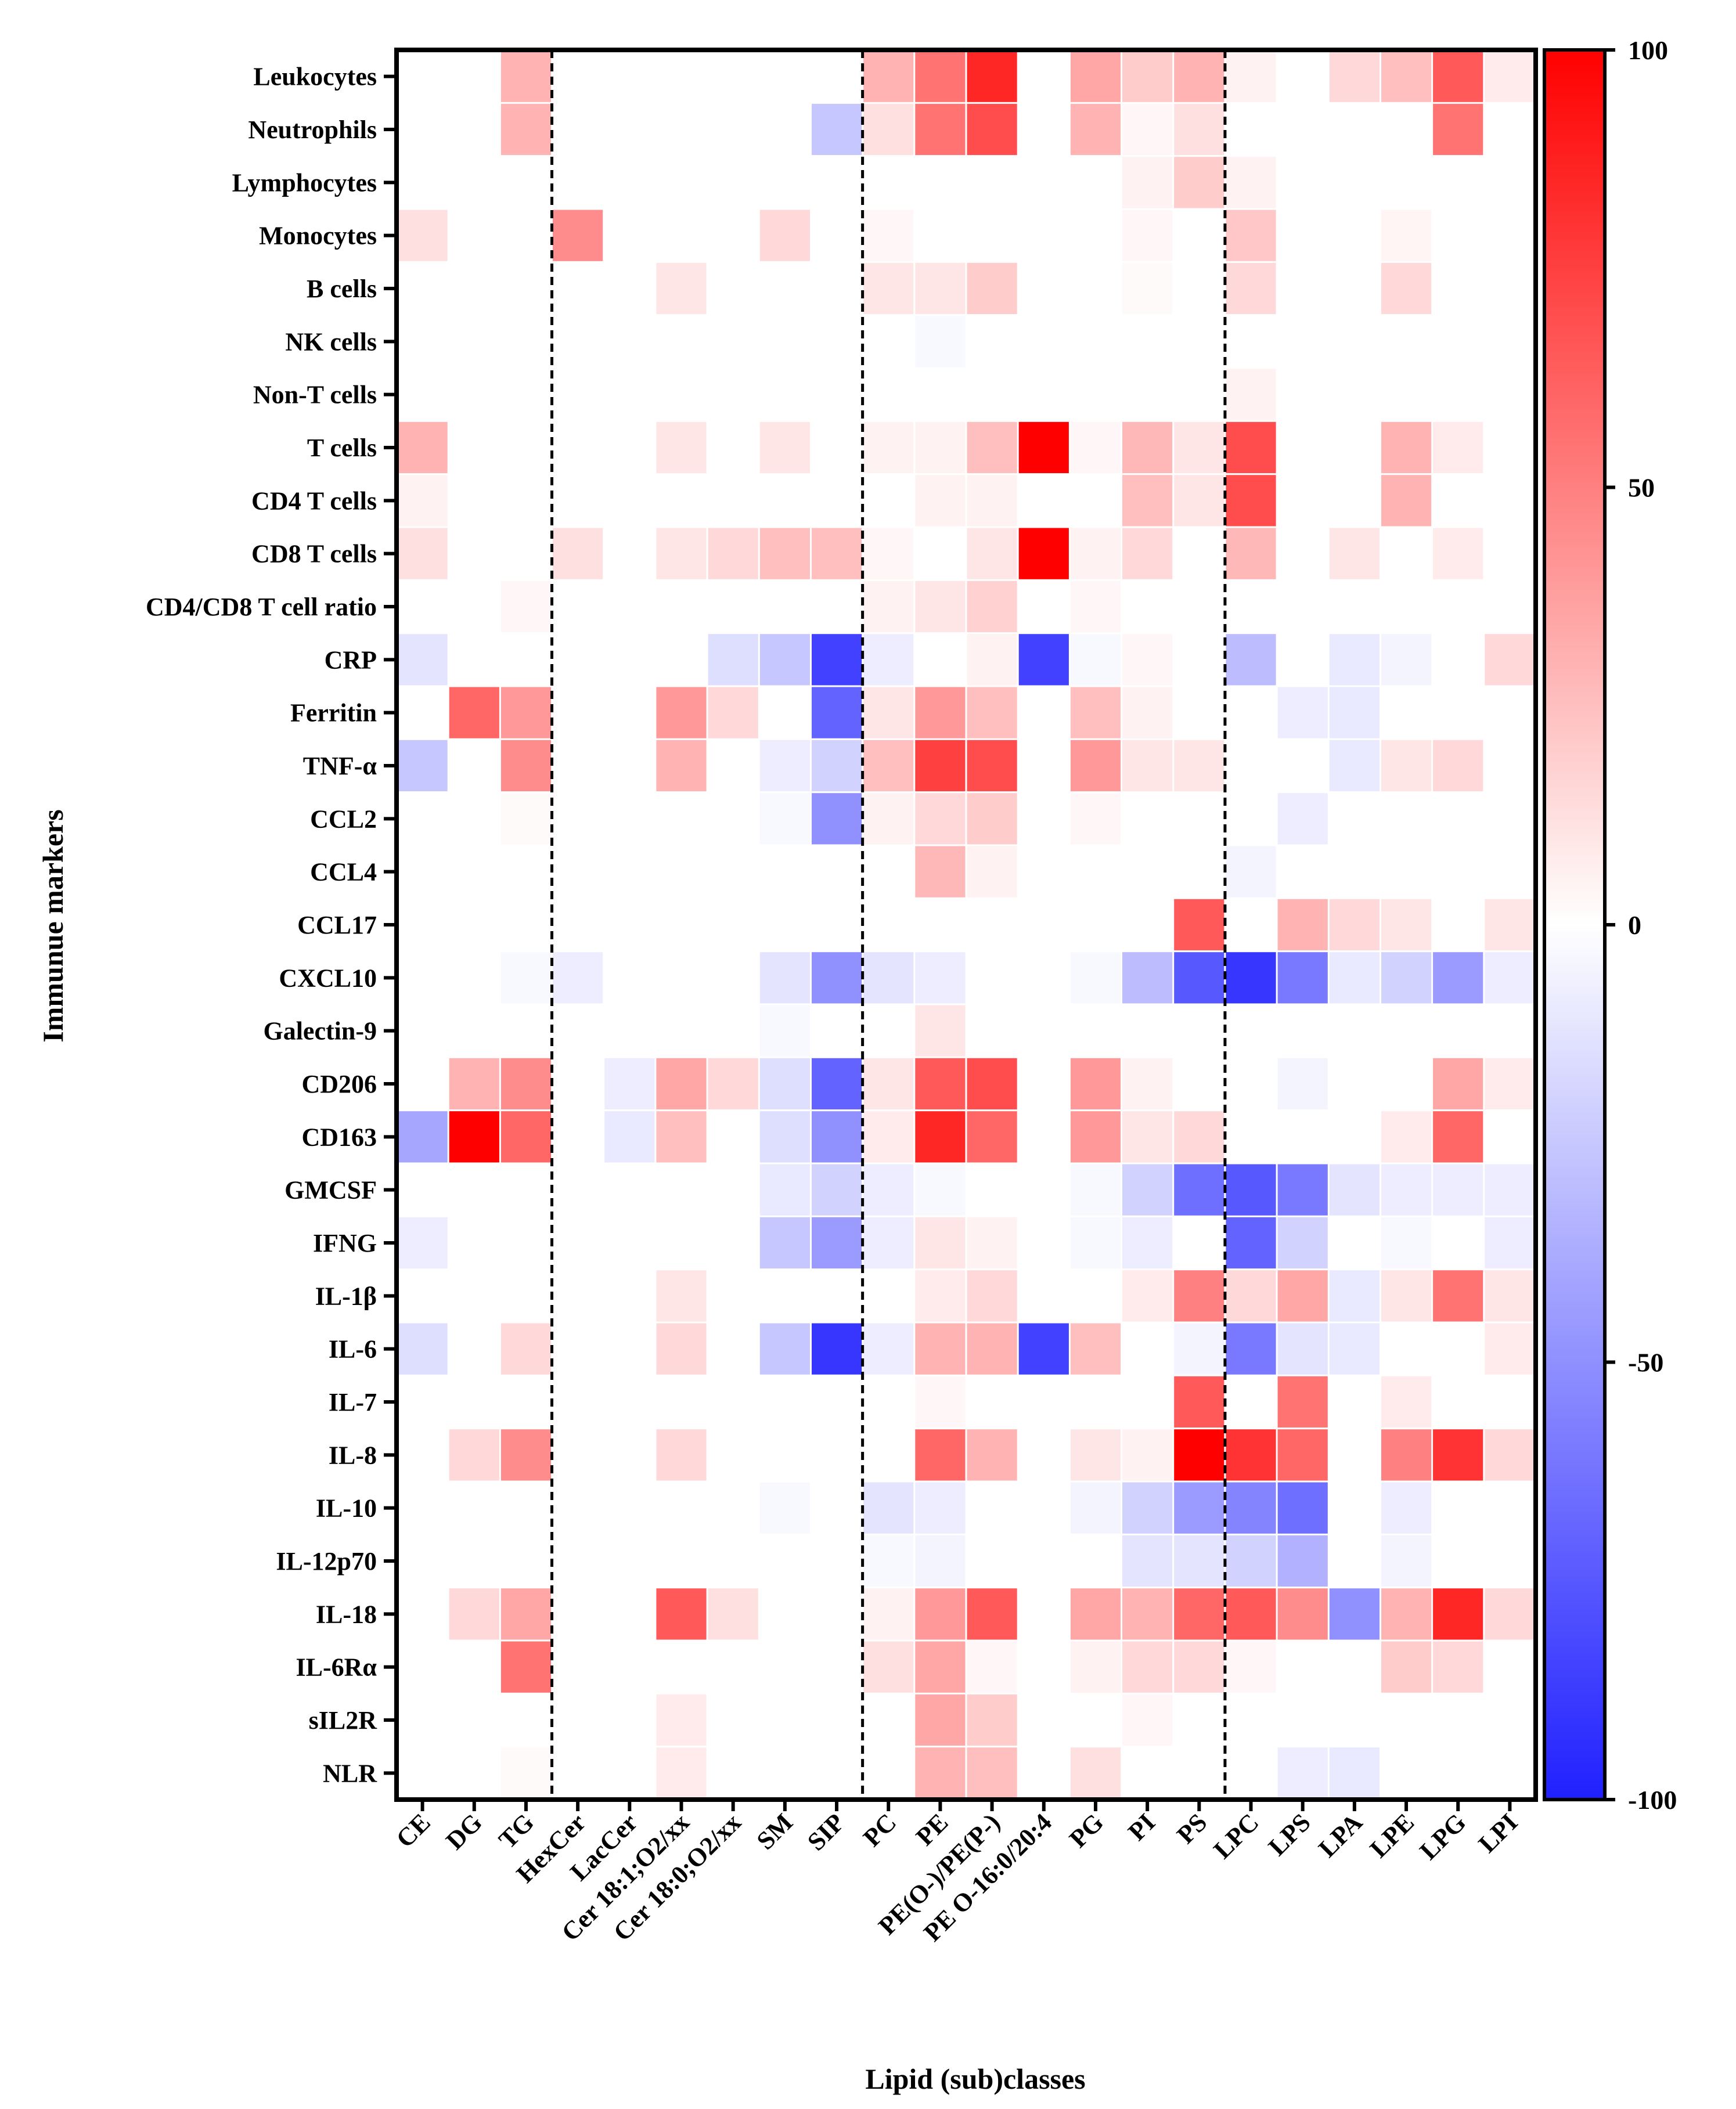  Describe the element at coordinates (339, 1084) in the screenshot. I see `row-label: CD206` at that location.